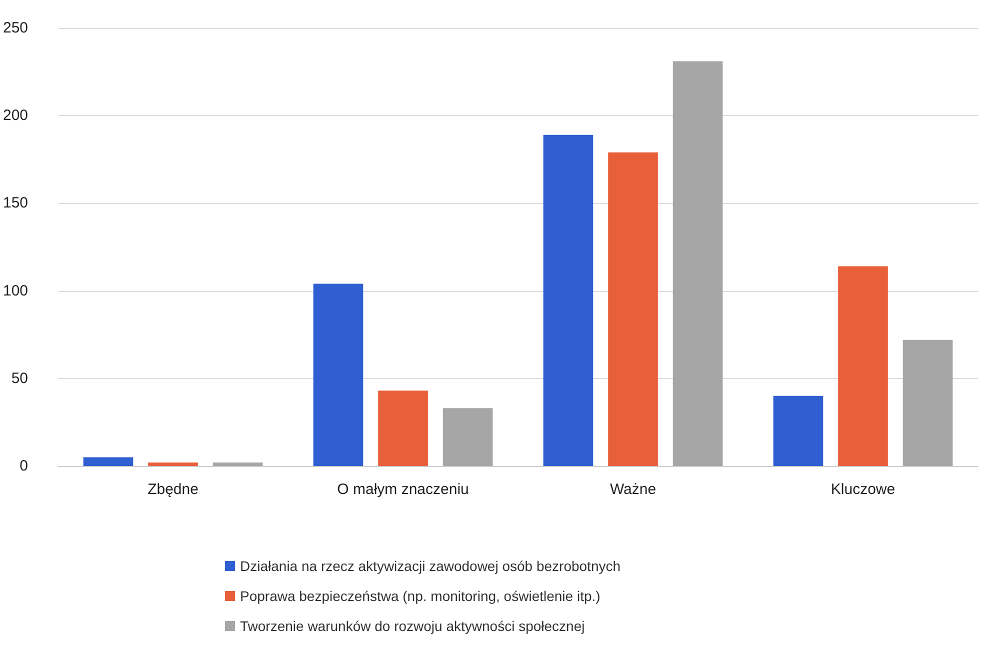  Describe the element at coordinates (15, 115) in the screenshot. I see `y-tick-label: 200` at that location.